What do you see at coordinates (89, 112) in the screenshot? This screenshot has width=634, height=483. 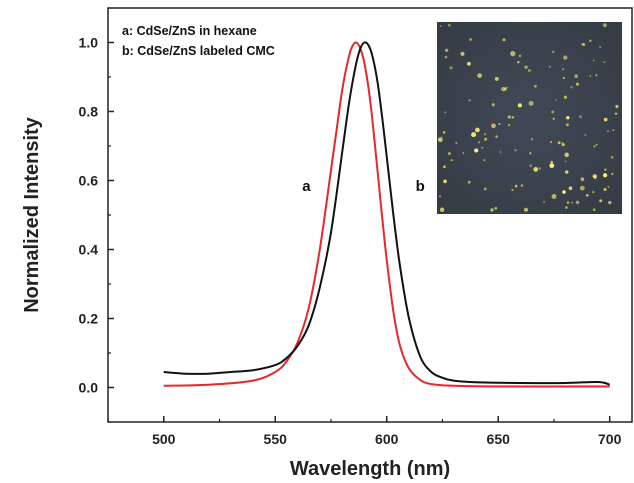 I see `y-tick-label: 0.8` at bounding box center [89, 112].